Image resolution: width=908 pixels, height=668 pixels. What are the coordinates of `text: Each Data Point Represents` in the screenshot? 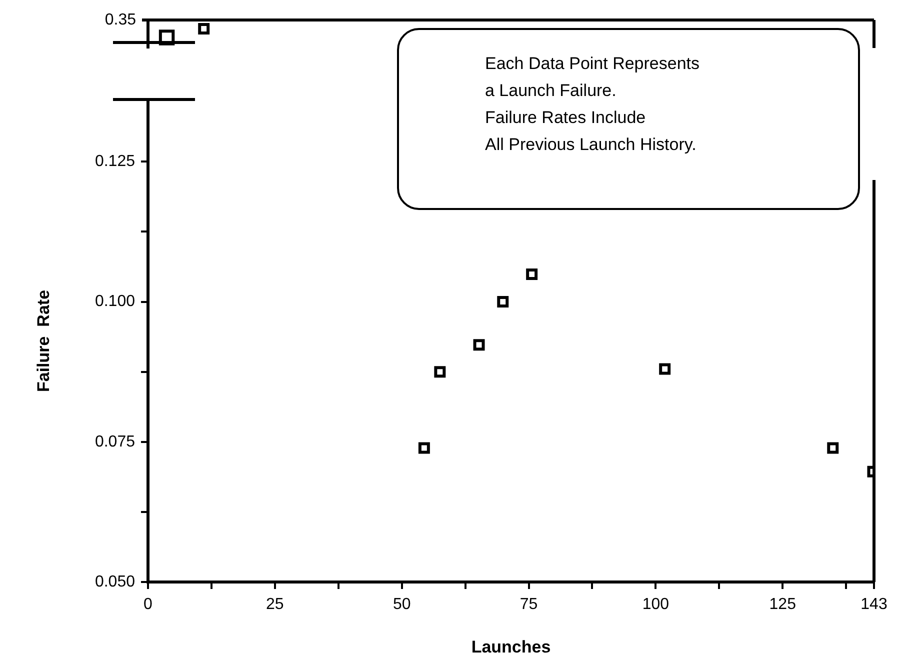 It's located at (593, 64).